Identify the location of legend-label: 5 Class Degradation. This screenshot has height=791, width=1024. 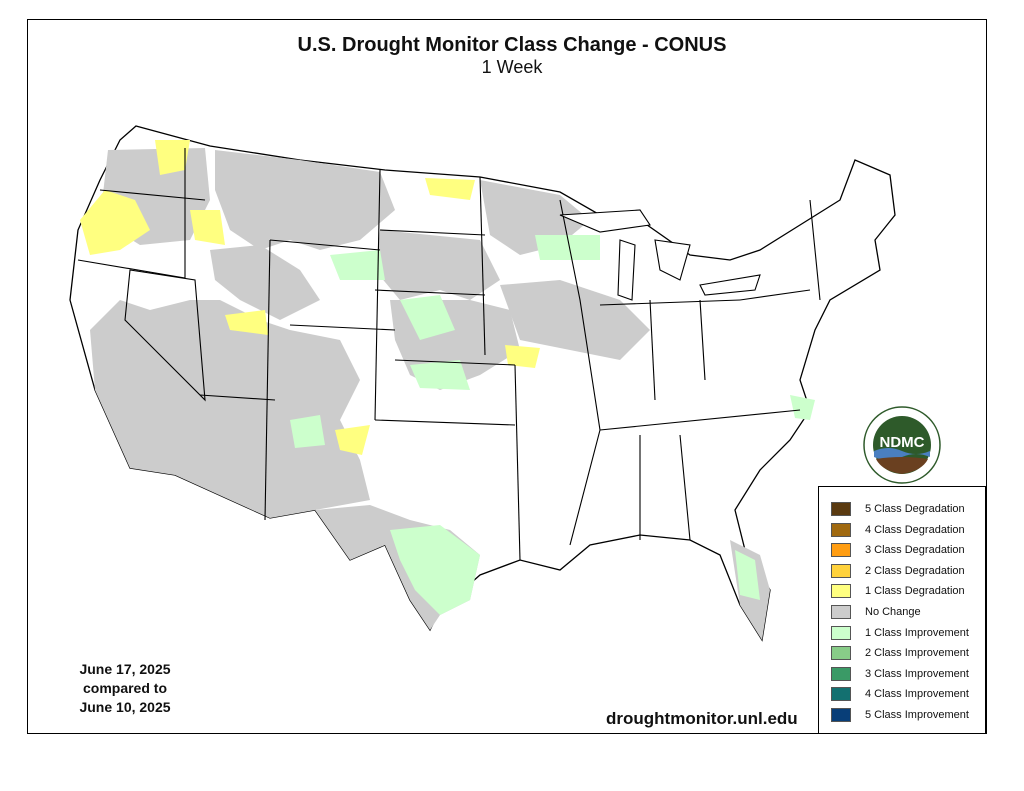
(915, 509).